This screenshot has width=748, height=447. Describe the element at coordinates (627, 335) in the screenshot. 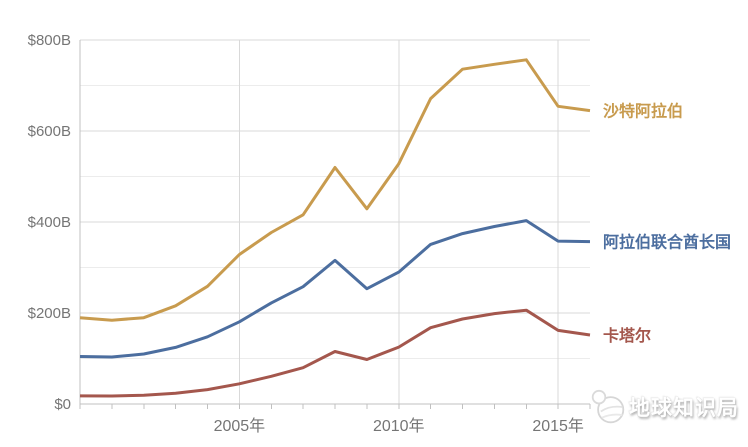

I see `series-label-qatar: 卡塔尔` at that location.